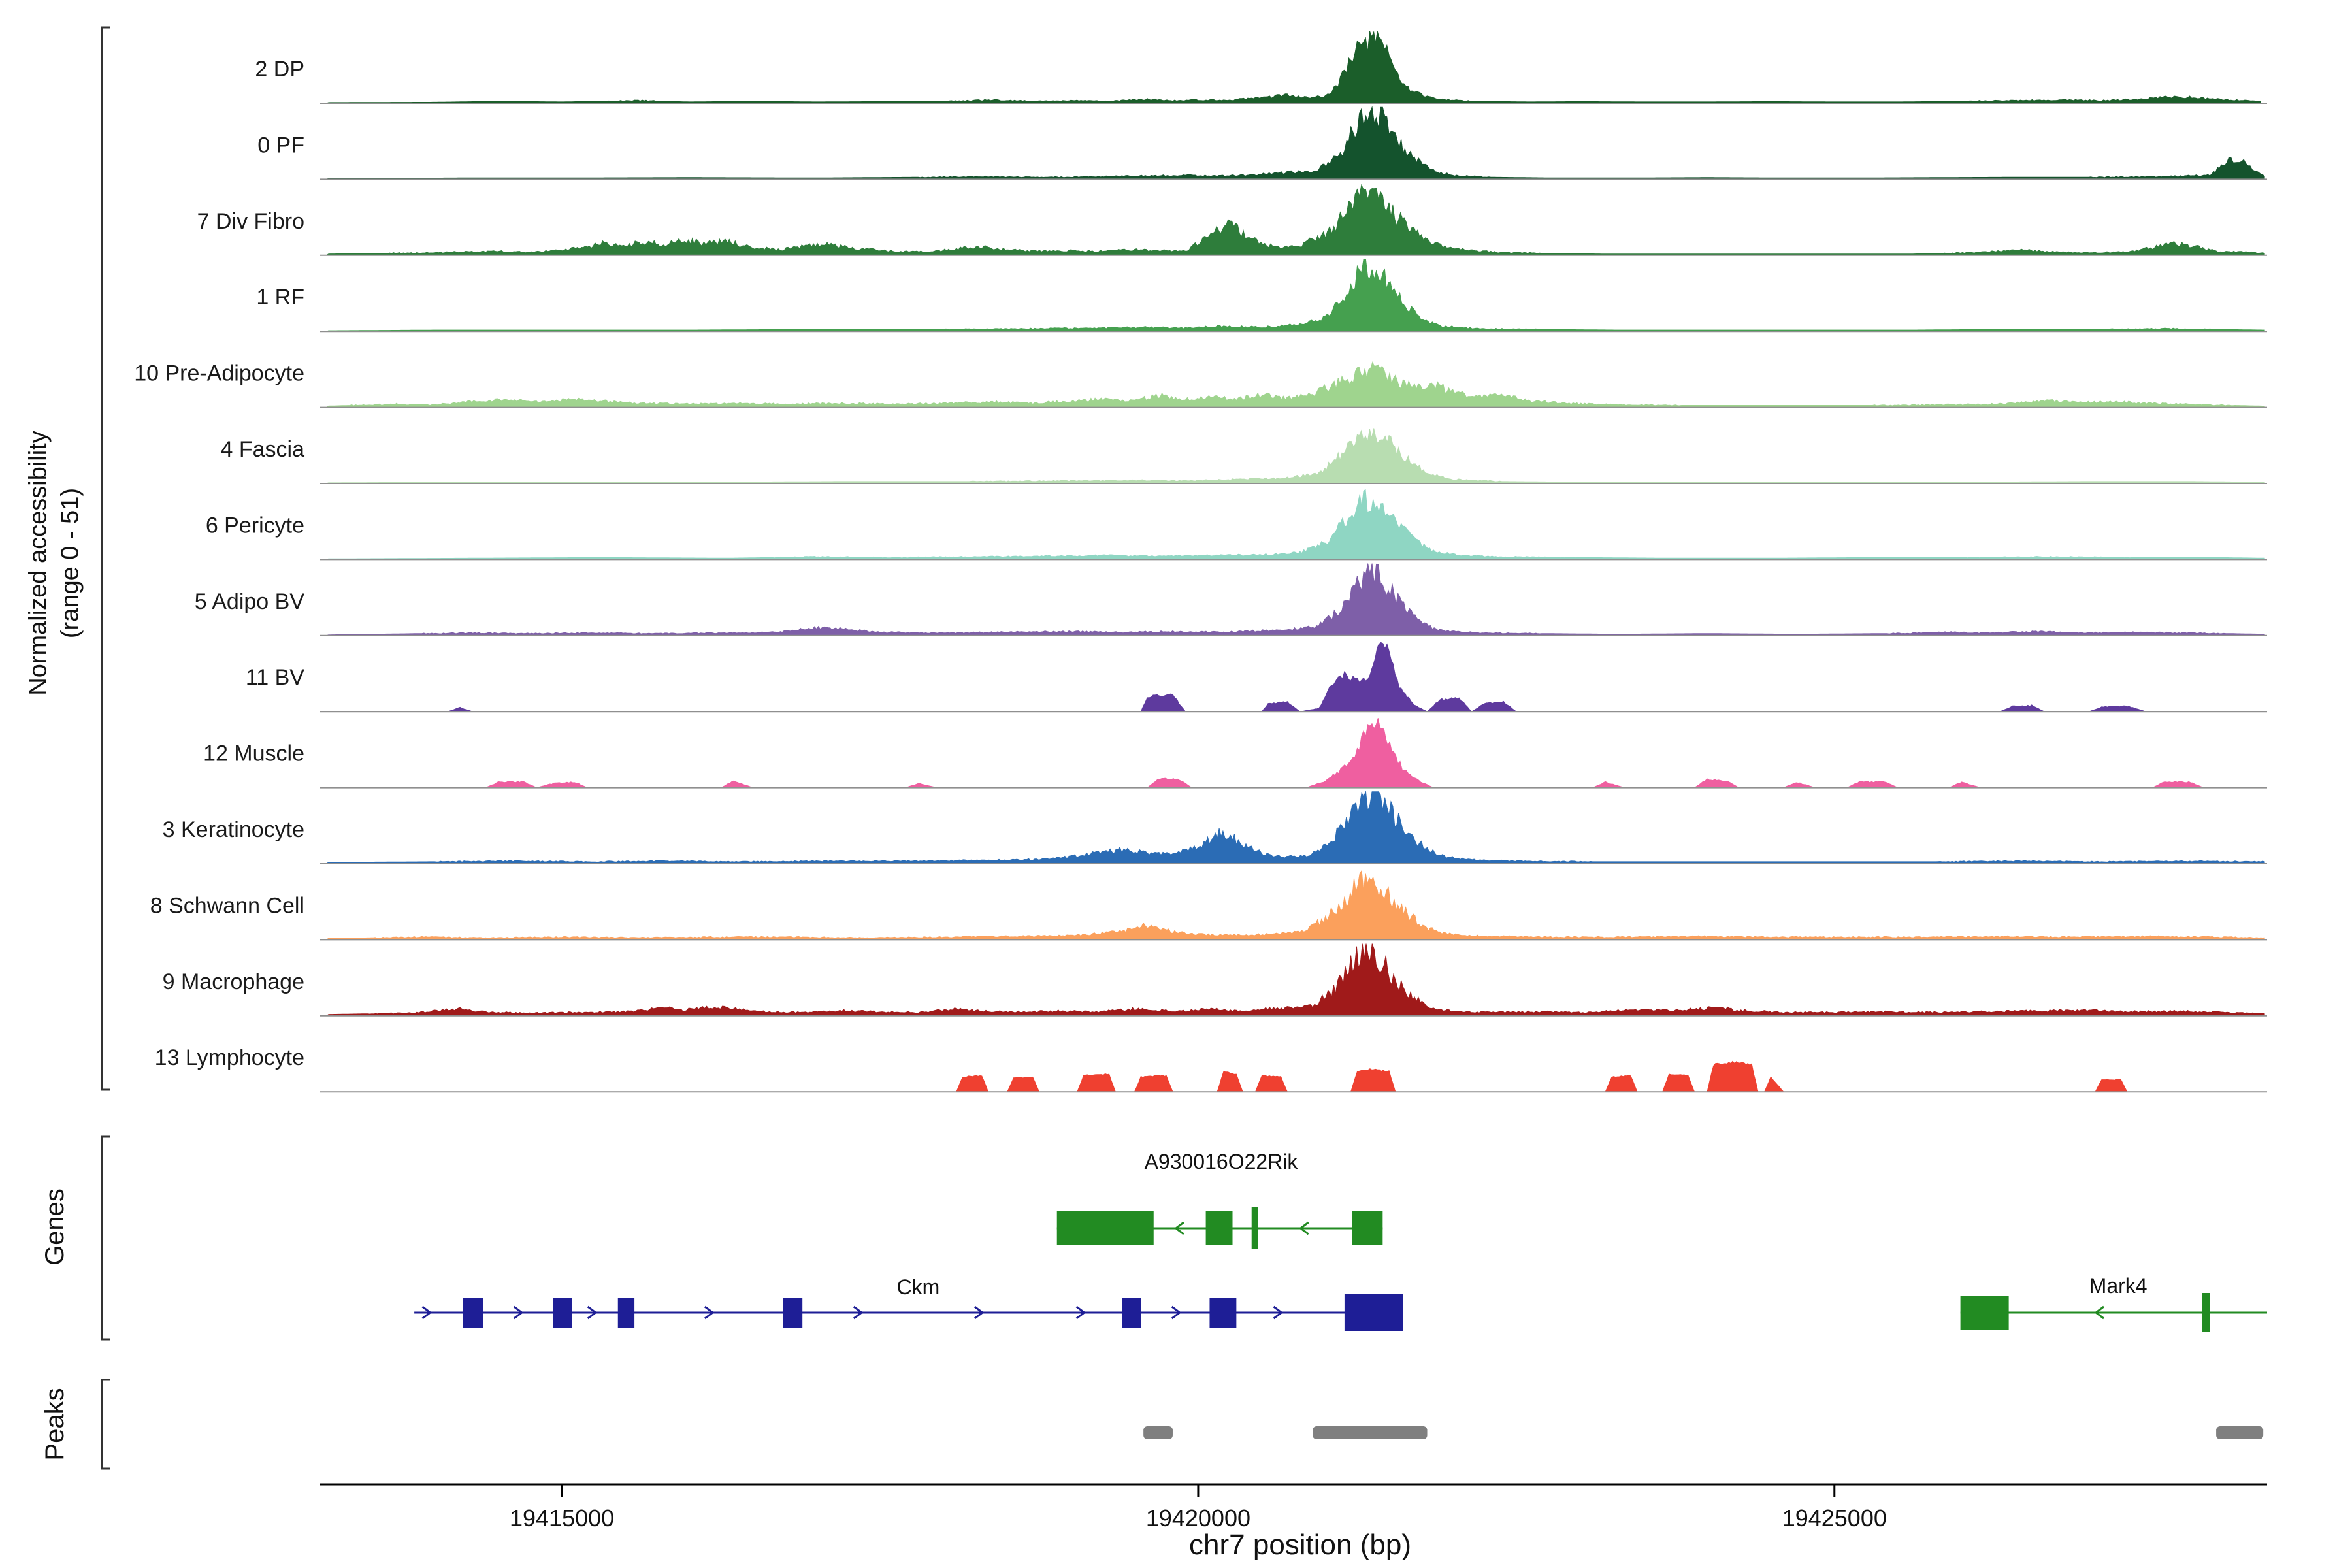 The width and height of the screenshot is (2352, 1568). I want to click on track-label-dp-2: 2 DP, so click(279, 69).